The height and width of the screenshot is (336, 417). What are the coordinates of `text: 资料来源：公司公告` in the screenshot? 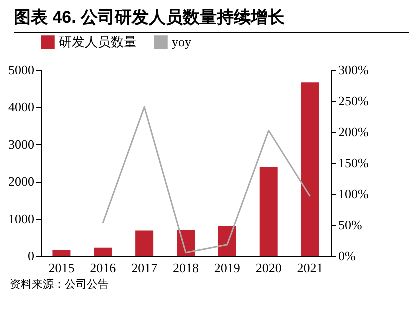 It's located at (60, 285).